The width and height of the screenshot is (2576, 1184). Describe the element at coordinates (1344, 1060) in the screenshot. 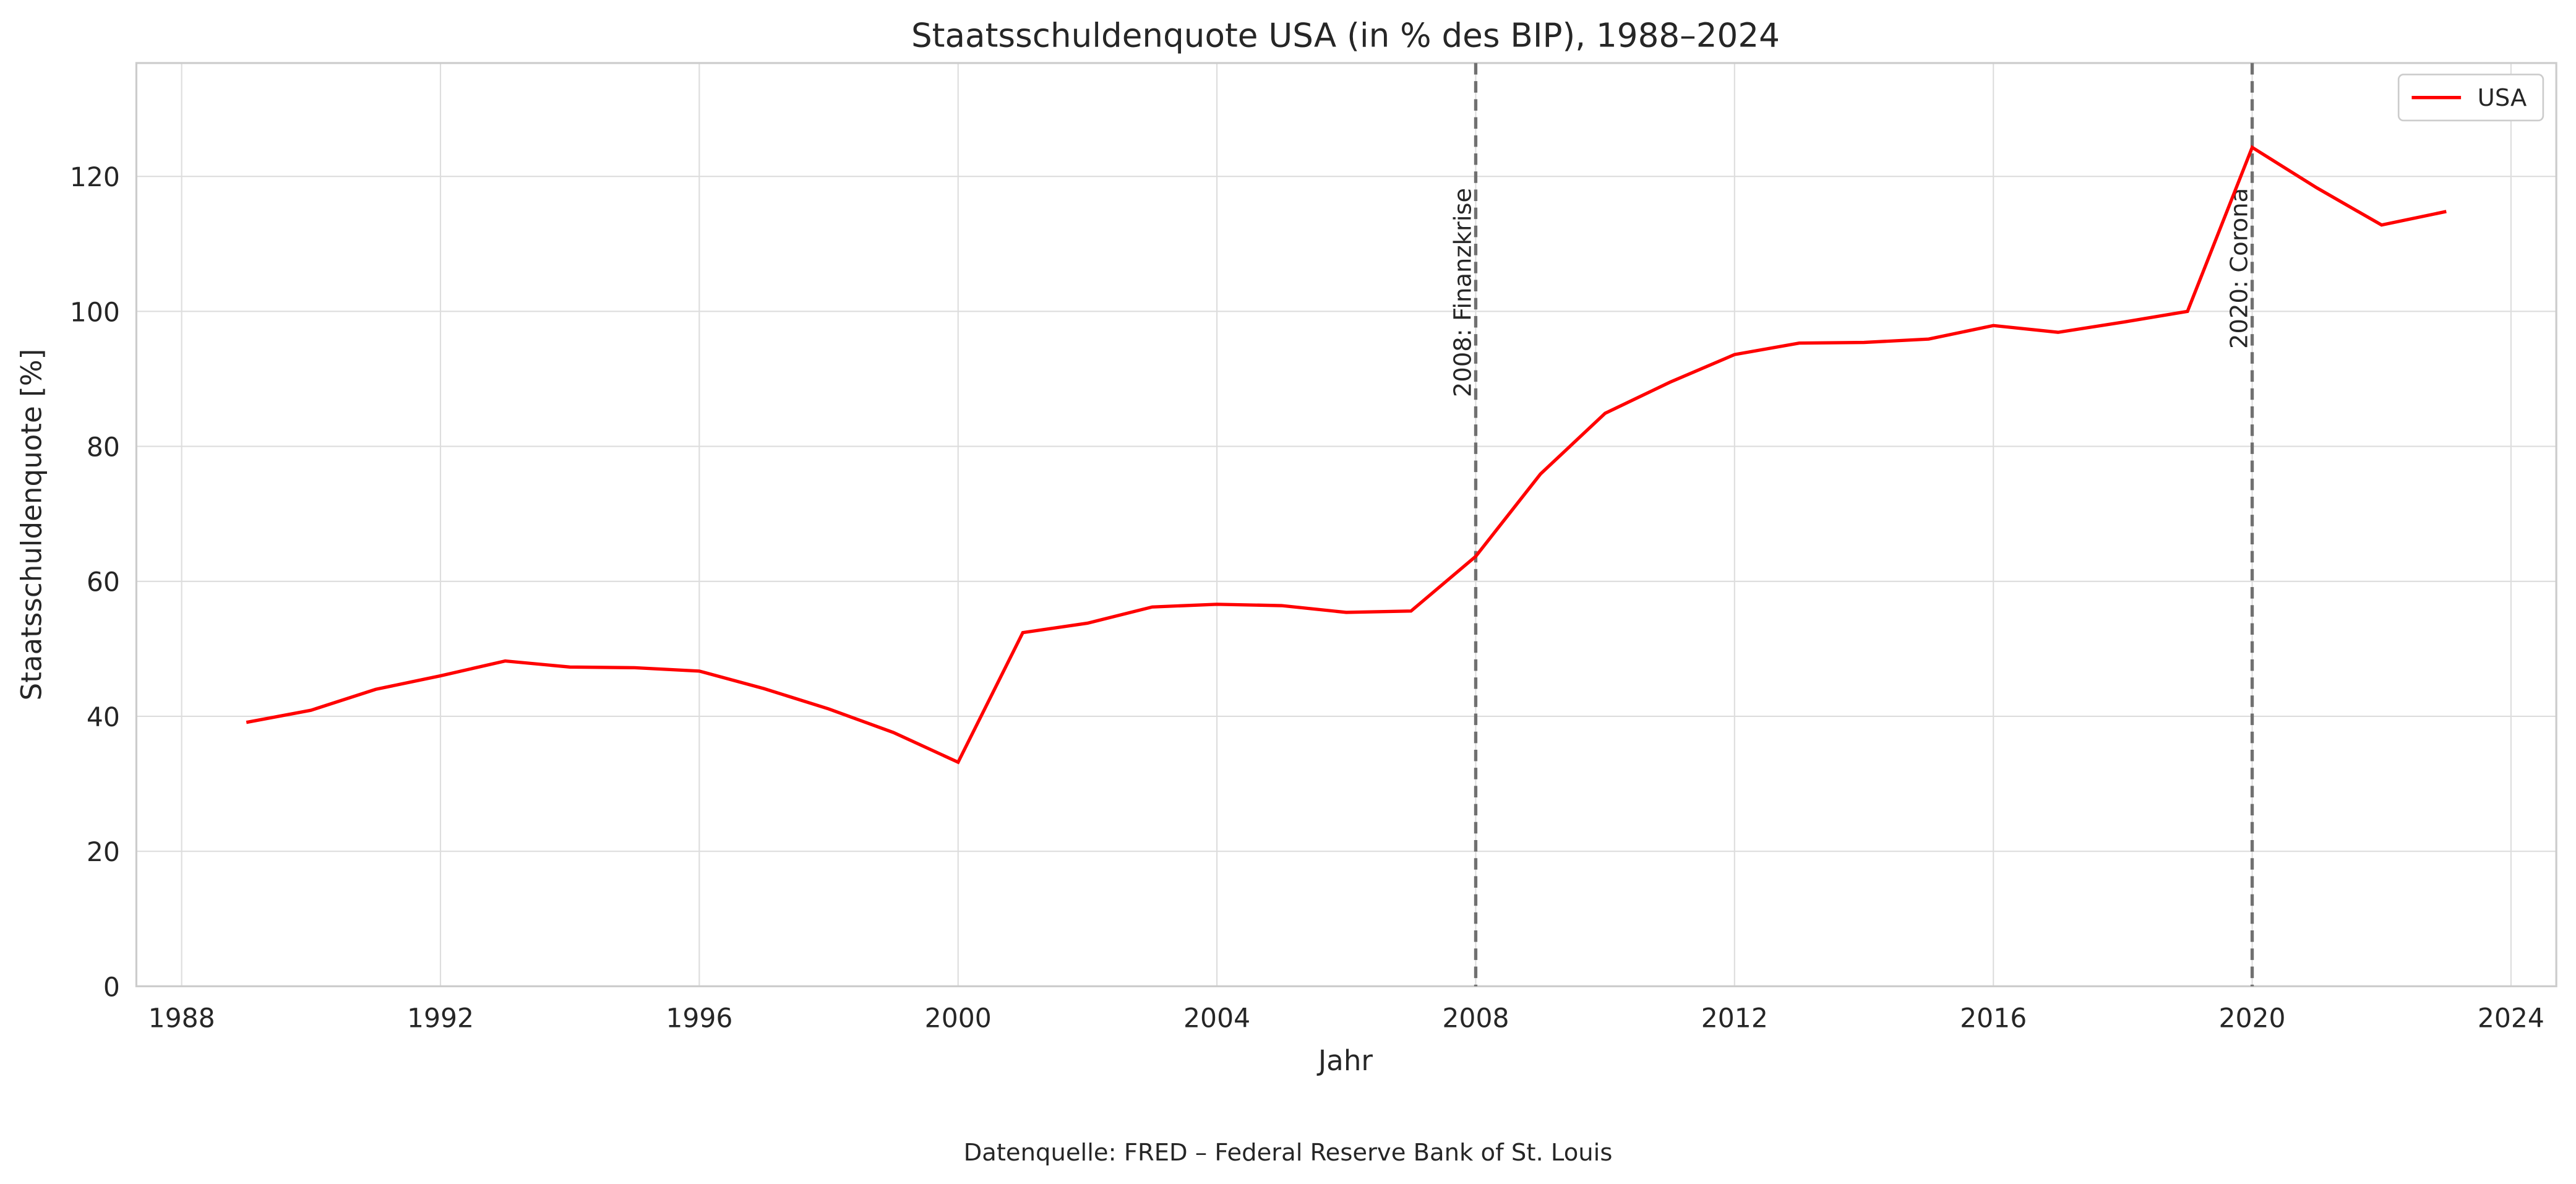

I see `x-axis-label: Jahr` at that location.